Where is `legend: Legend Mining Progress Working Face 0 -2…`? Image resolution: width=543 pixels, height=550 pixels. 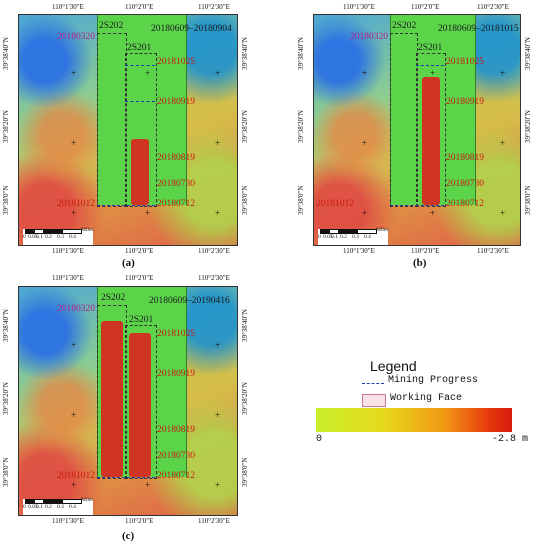 legend: Legend Mining Progress Working Face 0 -2… is located at coordinates (415, 405).